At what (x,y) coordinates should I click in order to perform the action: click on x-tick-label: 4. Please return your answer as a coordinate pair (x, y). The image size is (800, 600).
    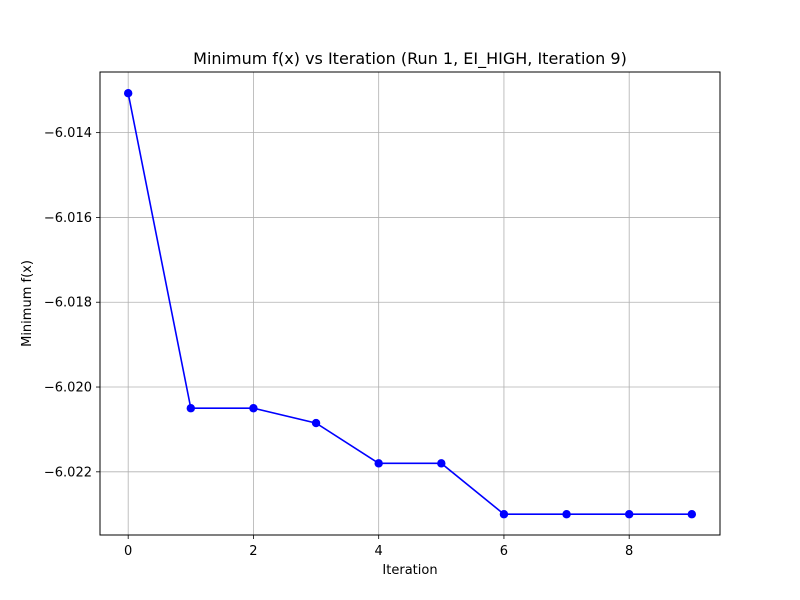
    Looking at the image, I should click on (379, 551).